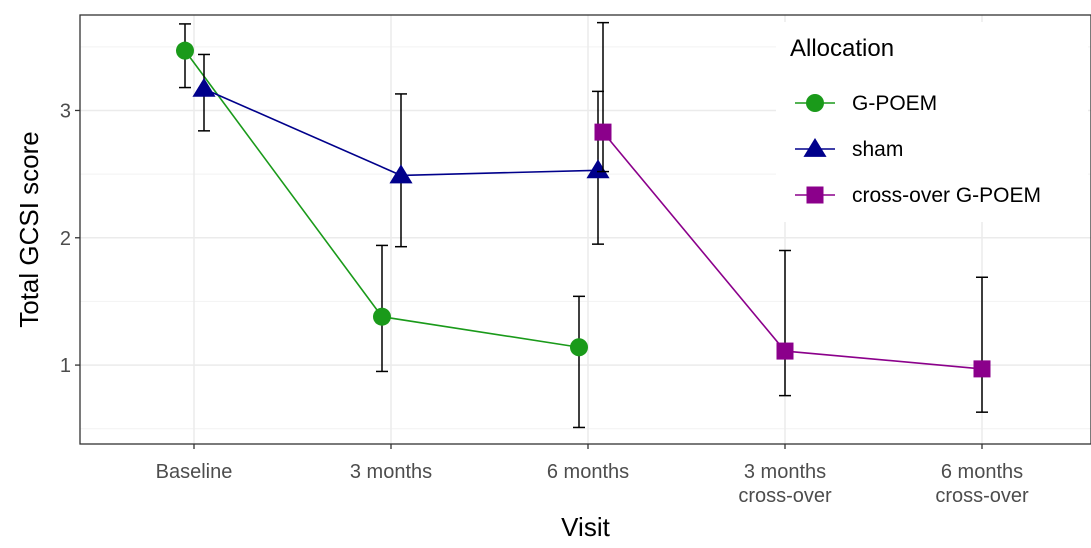 The width and height of the screenshot is (1091, 548). What do you see at coordinates (65, 239) in the screenshot?
I see `y-tick-label: 2` at bounding box center [65, 239].